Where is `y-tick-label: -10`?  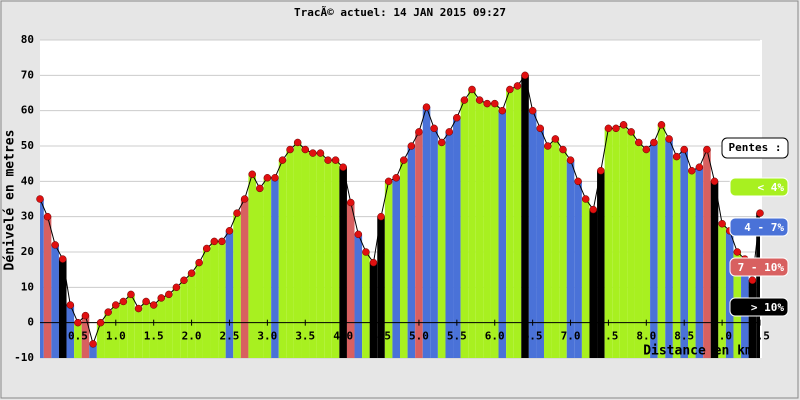 y-tick-label: -10 is located at coordinates (24, 357).